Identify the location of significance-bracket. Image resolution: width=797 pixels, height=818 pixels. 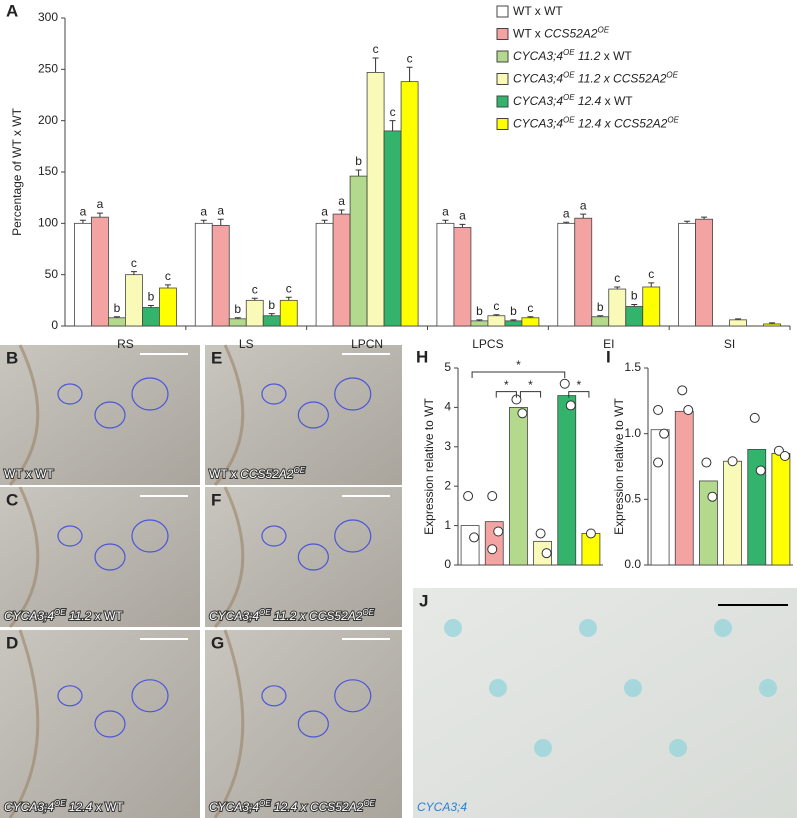
(579, 394).